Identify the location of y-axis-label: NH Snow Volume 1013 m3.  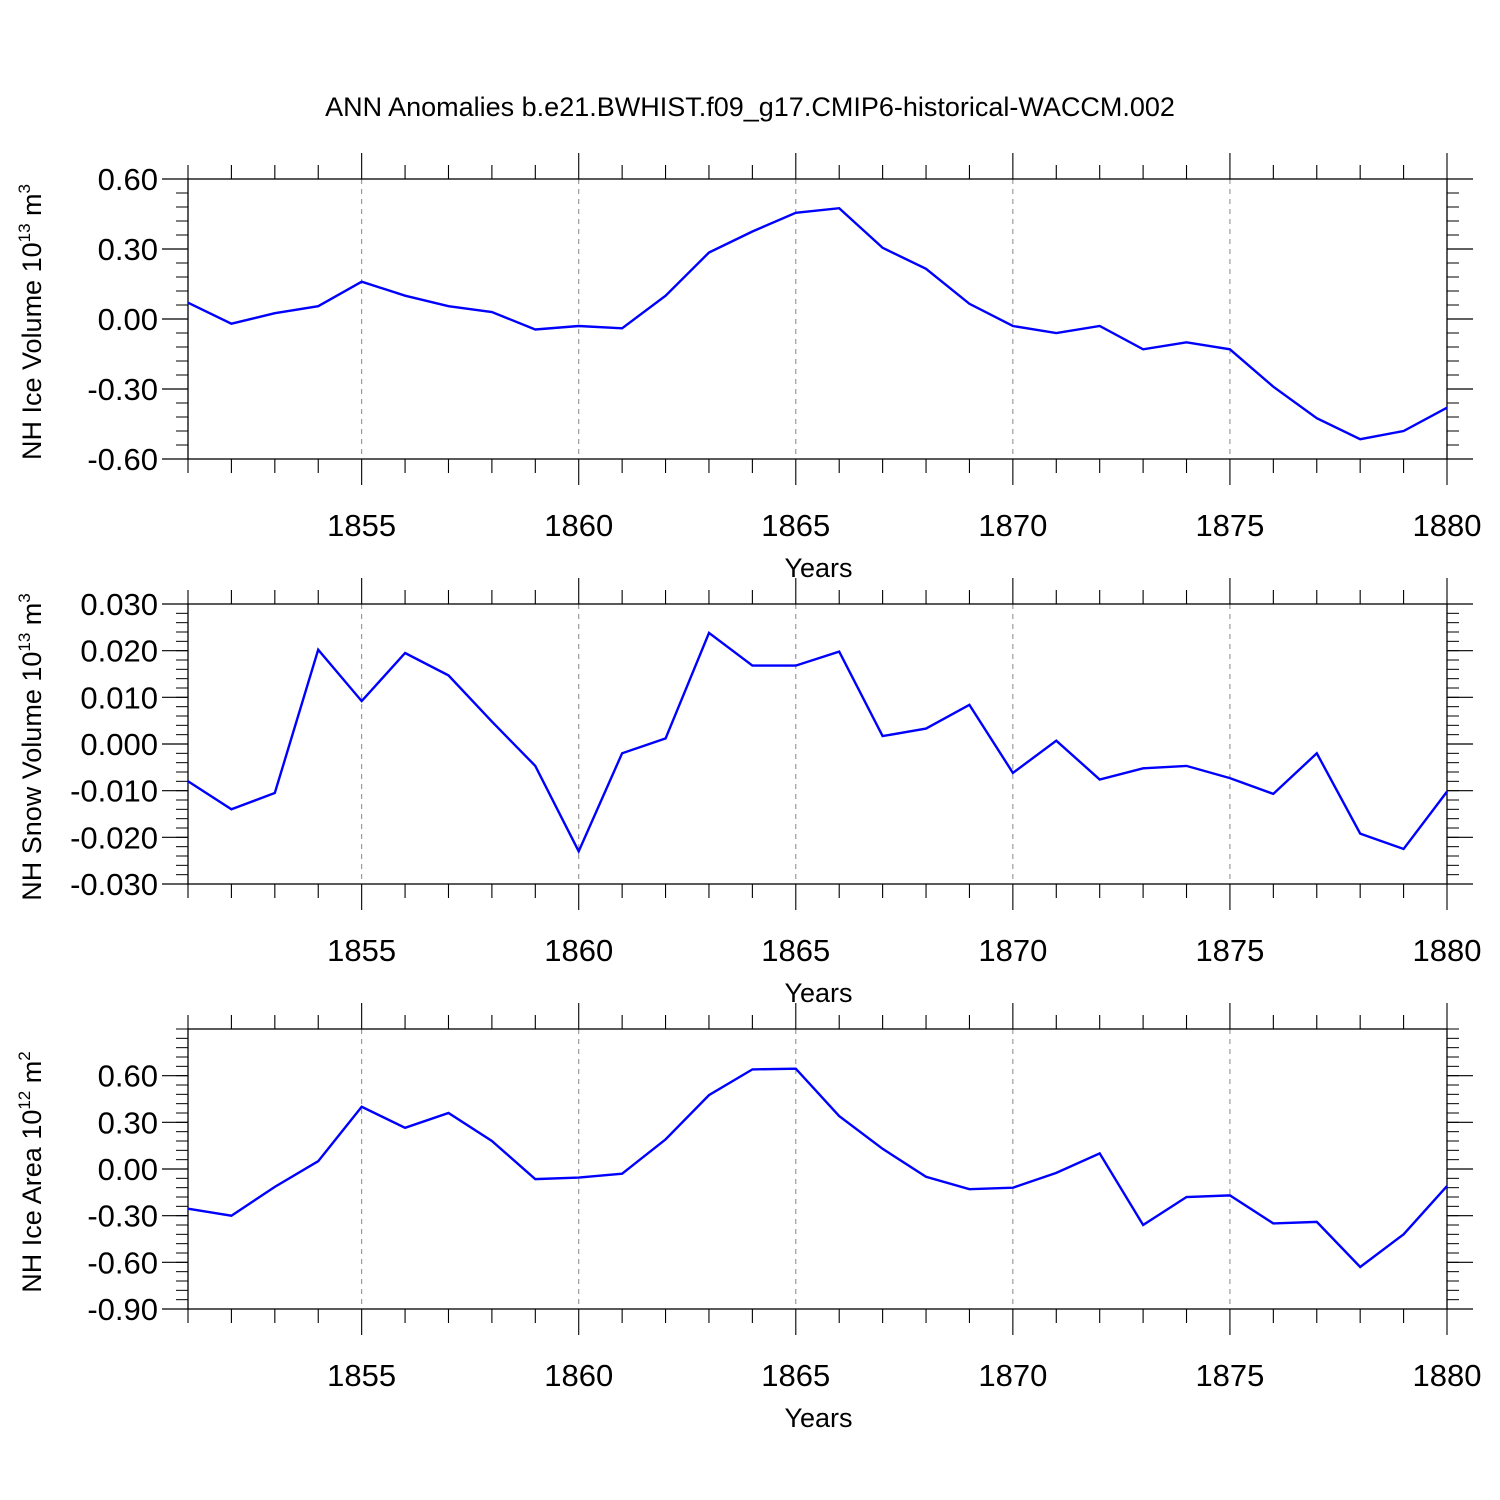
(31, 747).